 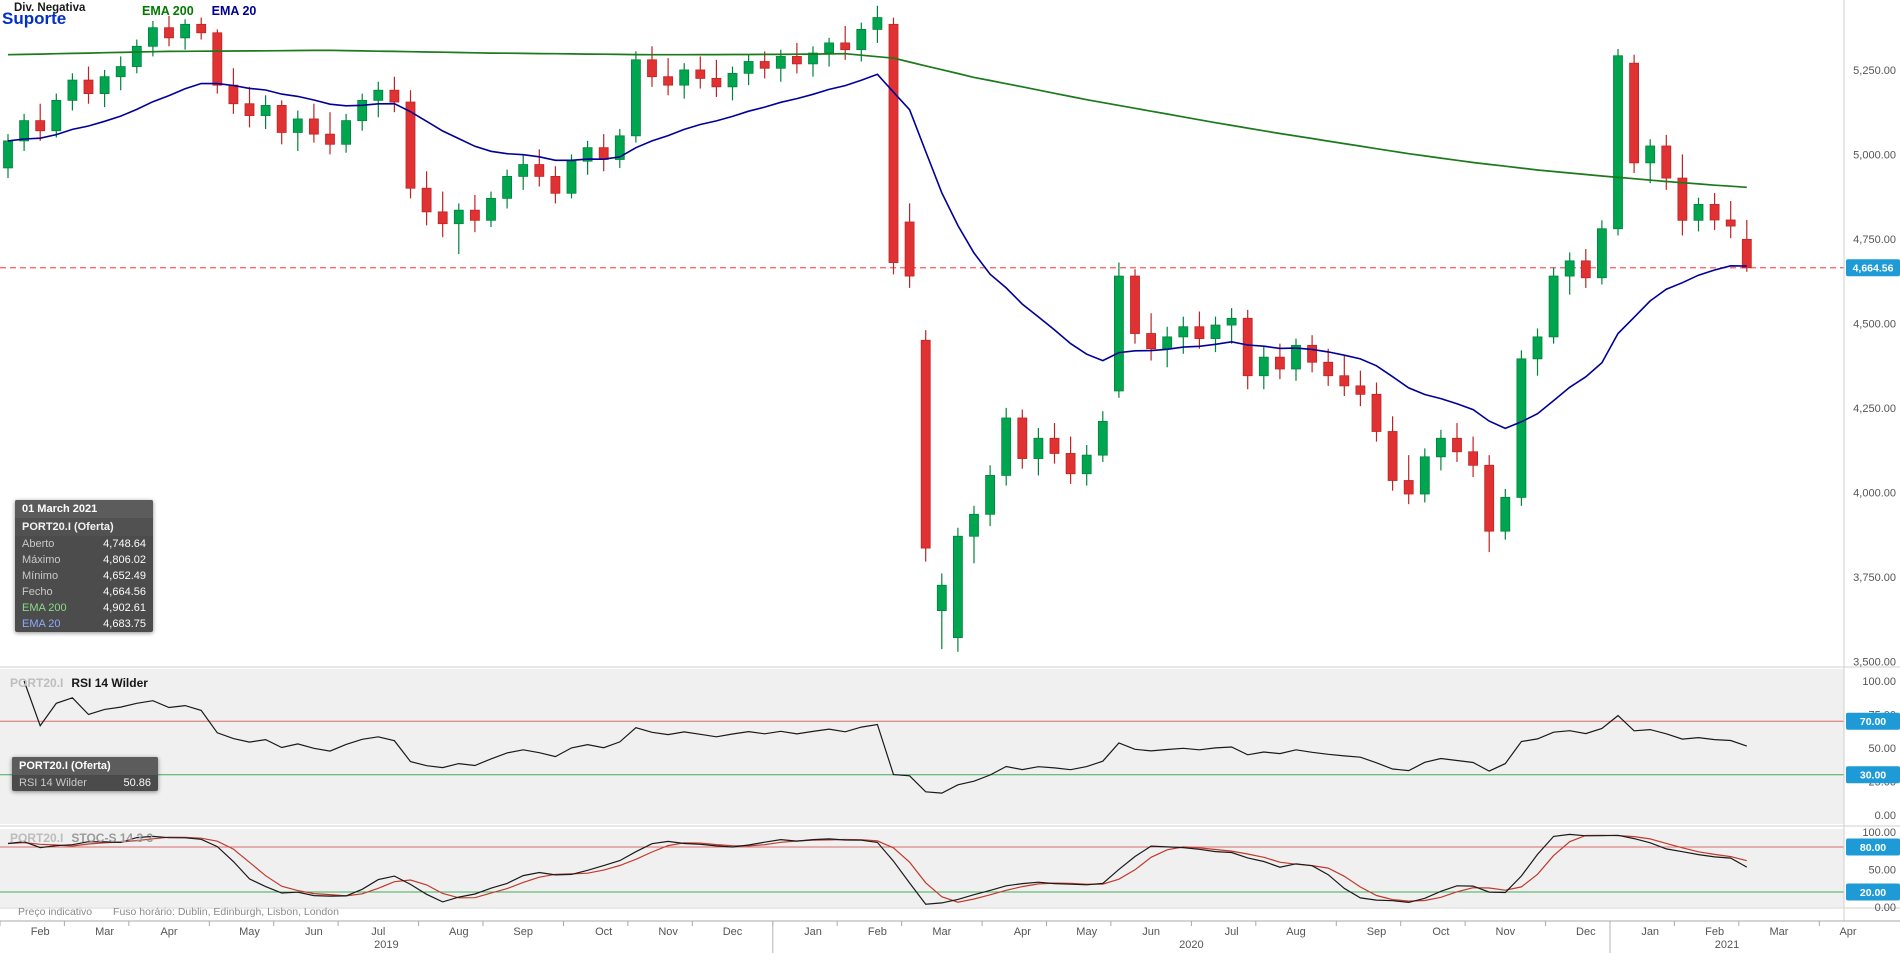 What do you see at coordinates (112, 838) in the screenshot?
I see `stoch-title-label: STOC-S 14 3 3` at bounding box center [112, 838].